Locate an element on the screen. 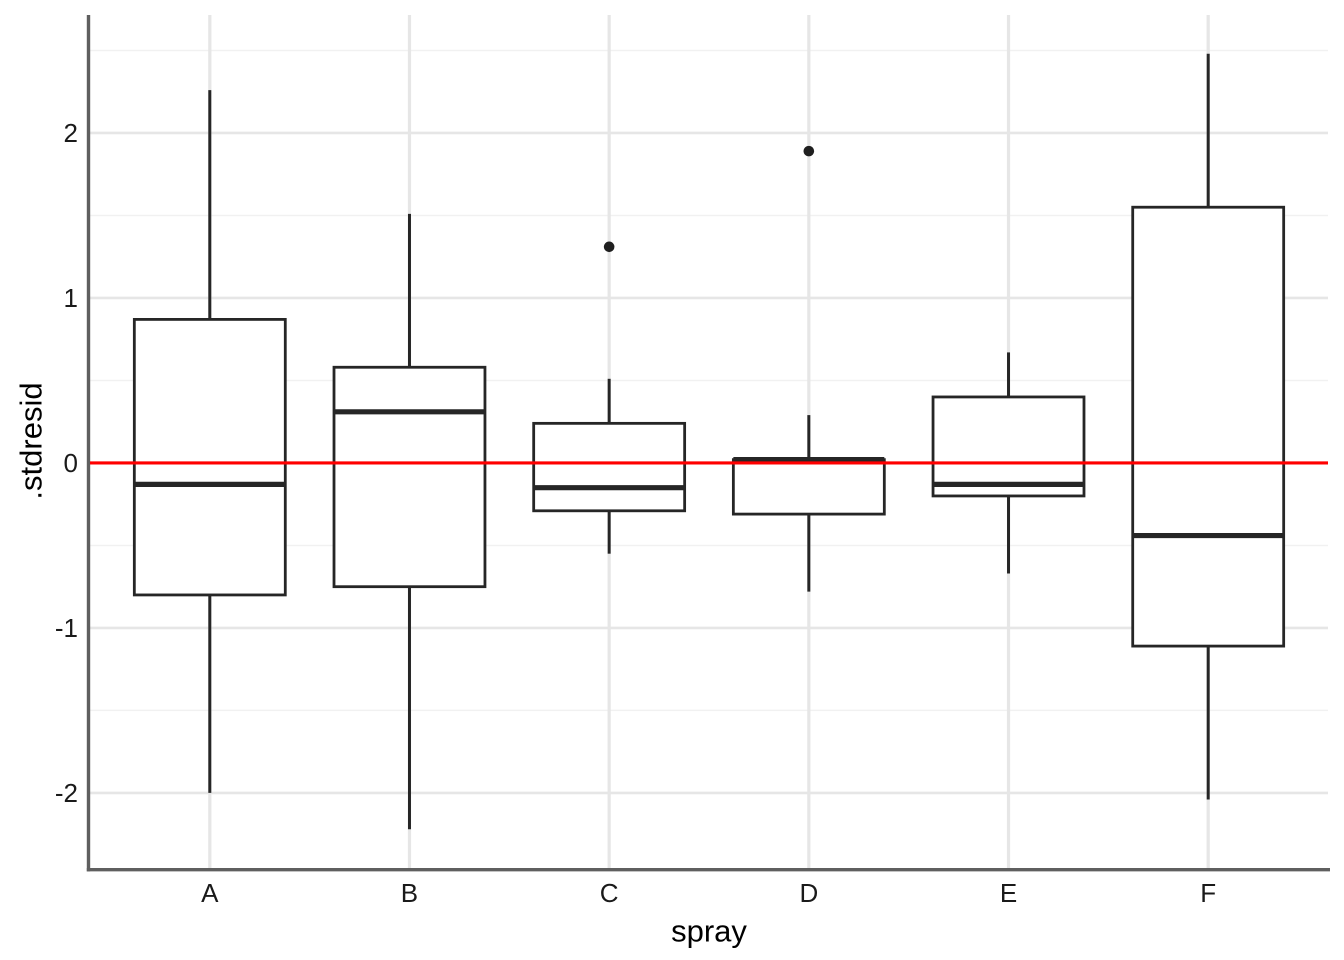  box-D is located at coordinates (808, 487).